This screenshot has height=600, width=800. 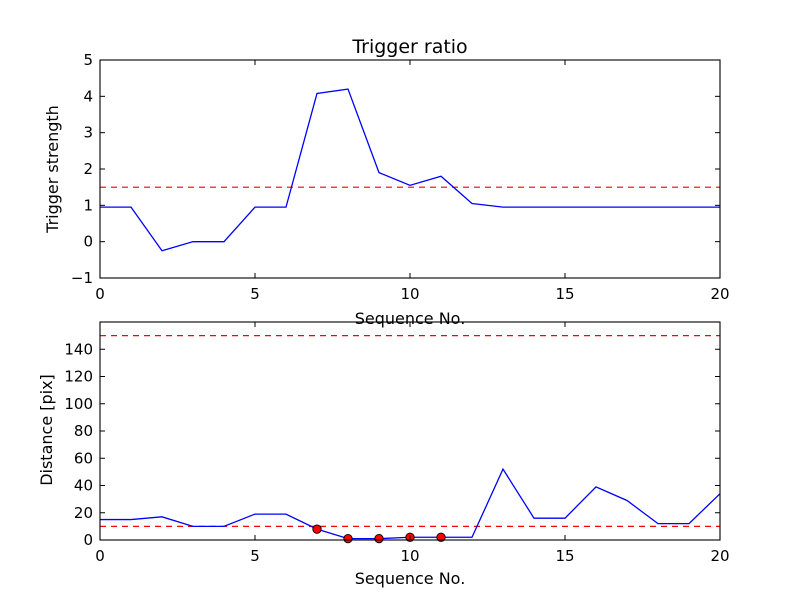 I want to click on bottom-plot-ylabel: Distance [pix], so click(x=46, y=430).